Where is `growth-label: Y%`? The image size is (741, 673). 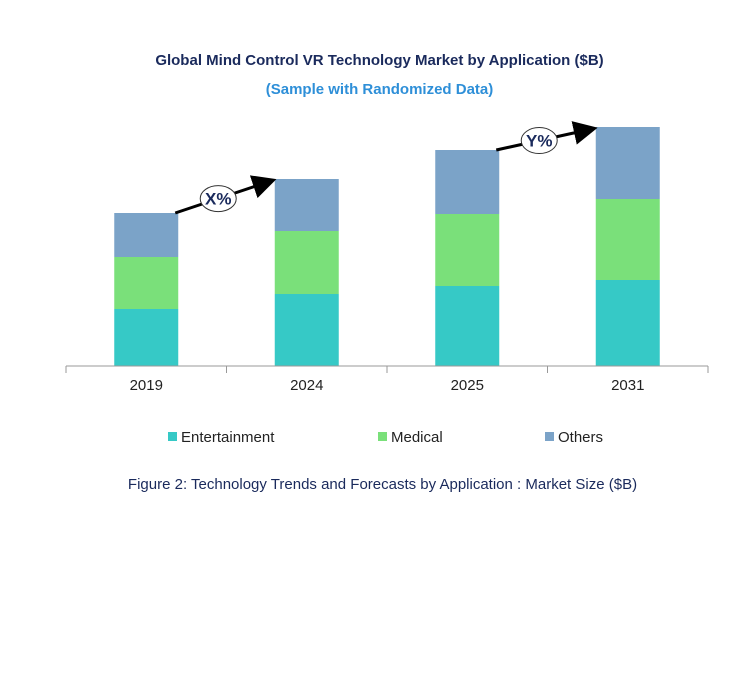
growth-label: Y% is located at coordinates (539, 141).